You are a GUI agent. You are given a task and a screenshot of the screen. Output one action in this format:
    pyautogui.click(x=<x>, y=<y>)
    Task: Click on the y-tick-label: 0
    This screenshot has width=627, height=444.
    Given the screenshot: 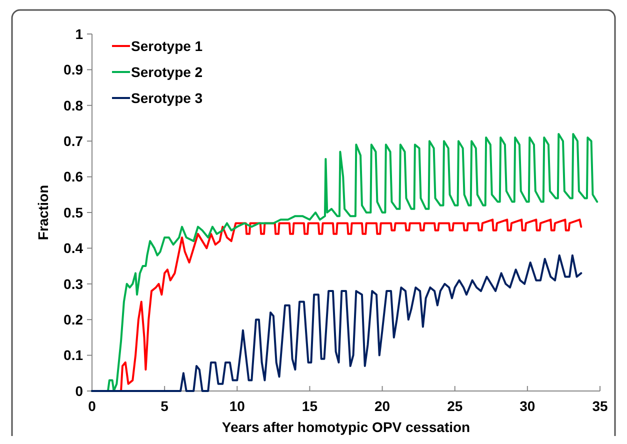 What is the action you would take?
    pyautogui.click(x=79, y=390)
    